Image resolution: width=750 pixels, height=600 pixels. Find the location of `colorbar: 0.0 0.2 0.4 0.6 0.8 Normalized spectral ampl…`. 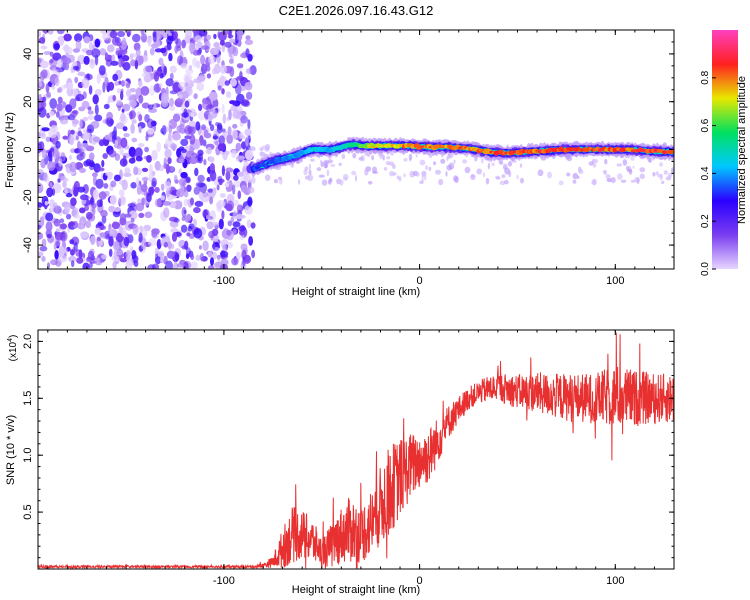

colorbar: 0.0 0.2 0.4 0.6 0.8 Normalized spectral ampl… is located at coordinates (724, 153).